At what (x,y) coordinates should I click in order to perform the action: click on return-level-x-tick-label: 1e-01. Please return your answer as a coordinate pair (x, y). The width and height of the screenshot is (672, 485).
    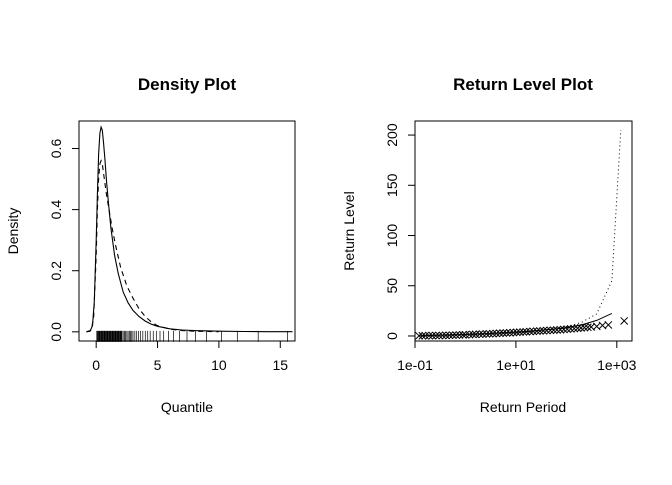
    Looking at the image, I should click on (415, 365).